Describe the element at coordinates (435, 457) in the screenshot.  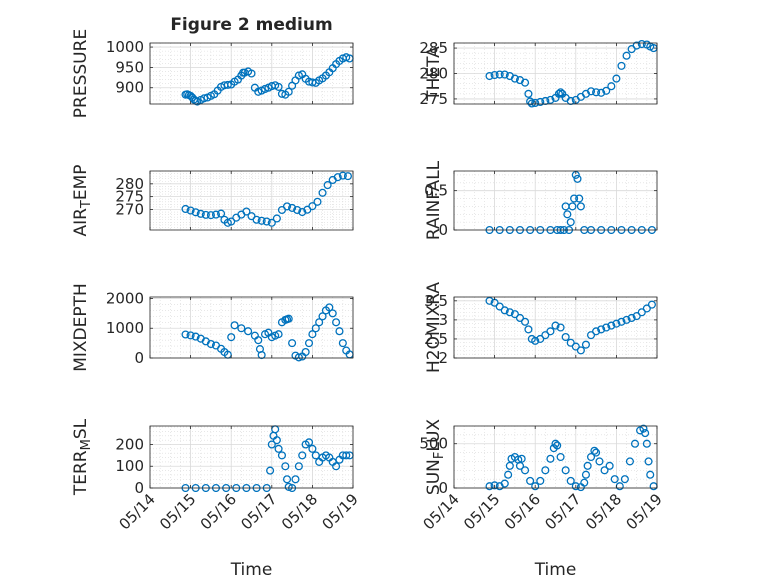
I see `y-axis-label: SUNFLUX` at that location.